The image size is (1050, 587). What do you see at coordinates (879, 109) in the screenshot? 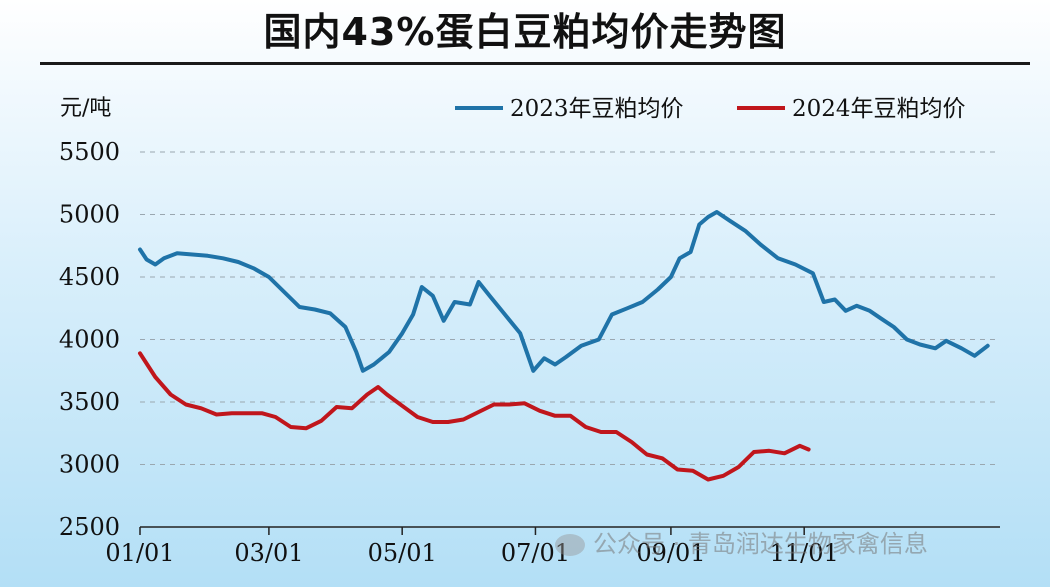
I see `legend-label: 2024年豆粕均价` at bounding box center [879, 109].